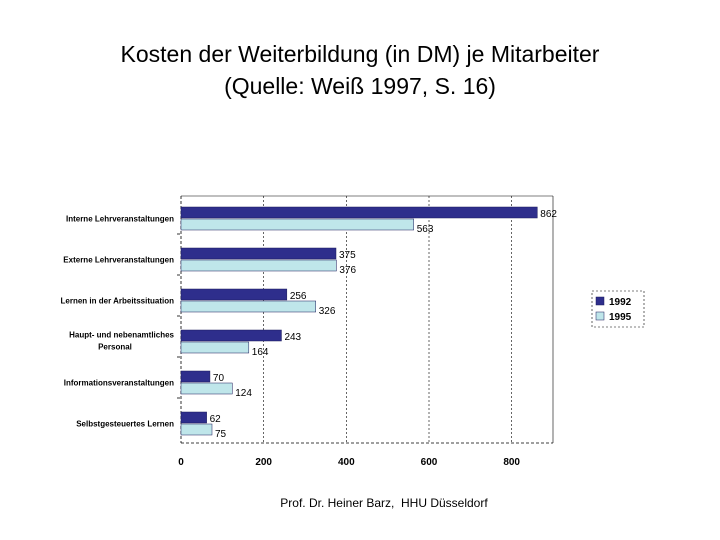 This screenshot has width=720, height=540. Describe the element at coordinates (243, 393) in the screenshot. I see `value-label-1995-4: 124` at that location.